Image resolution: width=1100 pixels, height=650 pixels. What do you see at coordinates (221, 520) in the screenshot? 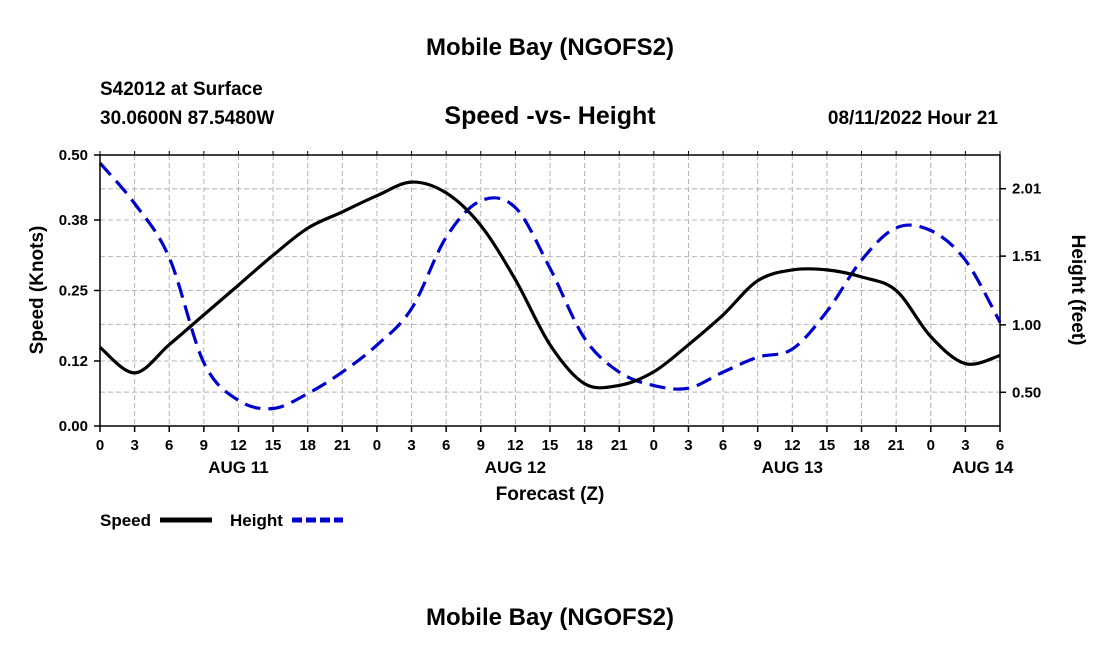
I see `legend: Speed Height` at bounding box center [221, 520].